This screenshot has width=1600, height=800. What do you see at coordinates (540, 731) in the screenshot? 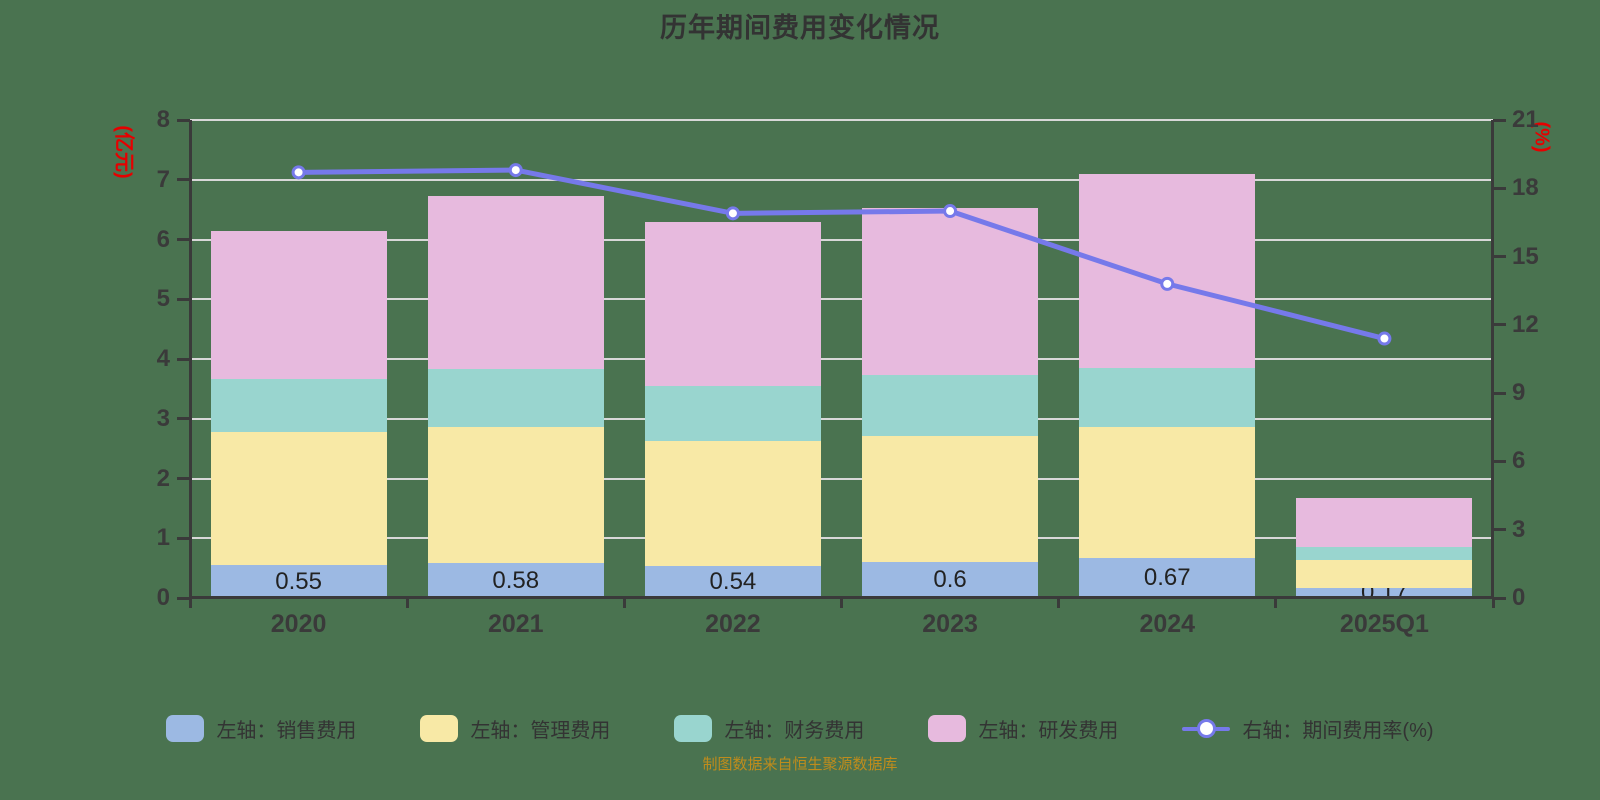
I see `legend-label: 左轴：管理费用` at bounding box center [540, 731].